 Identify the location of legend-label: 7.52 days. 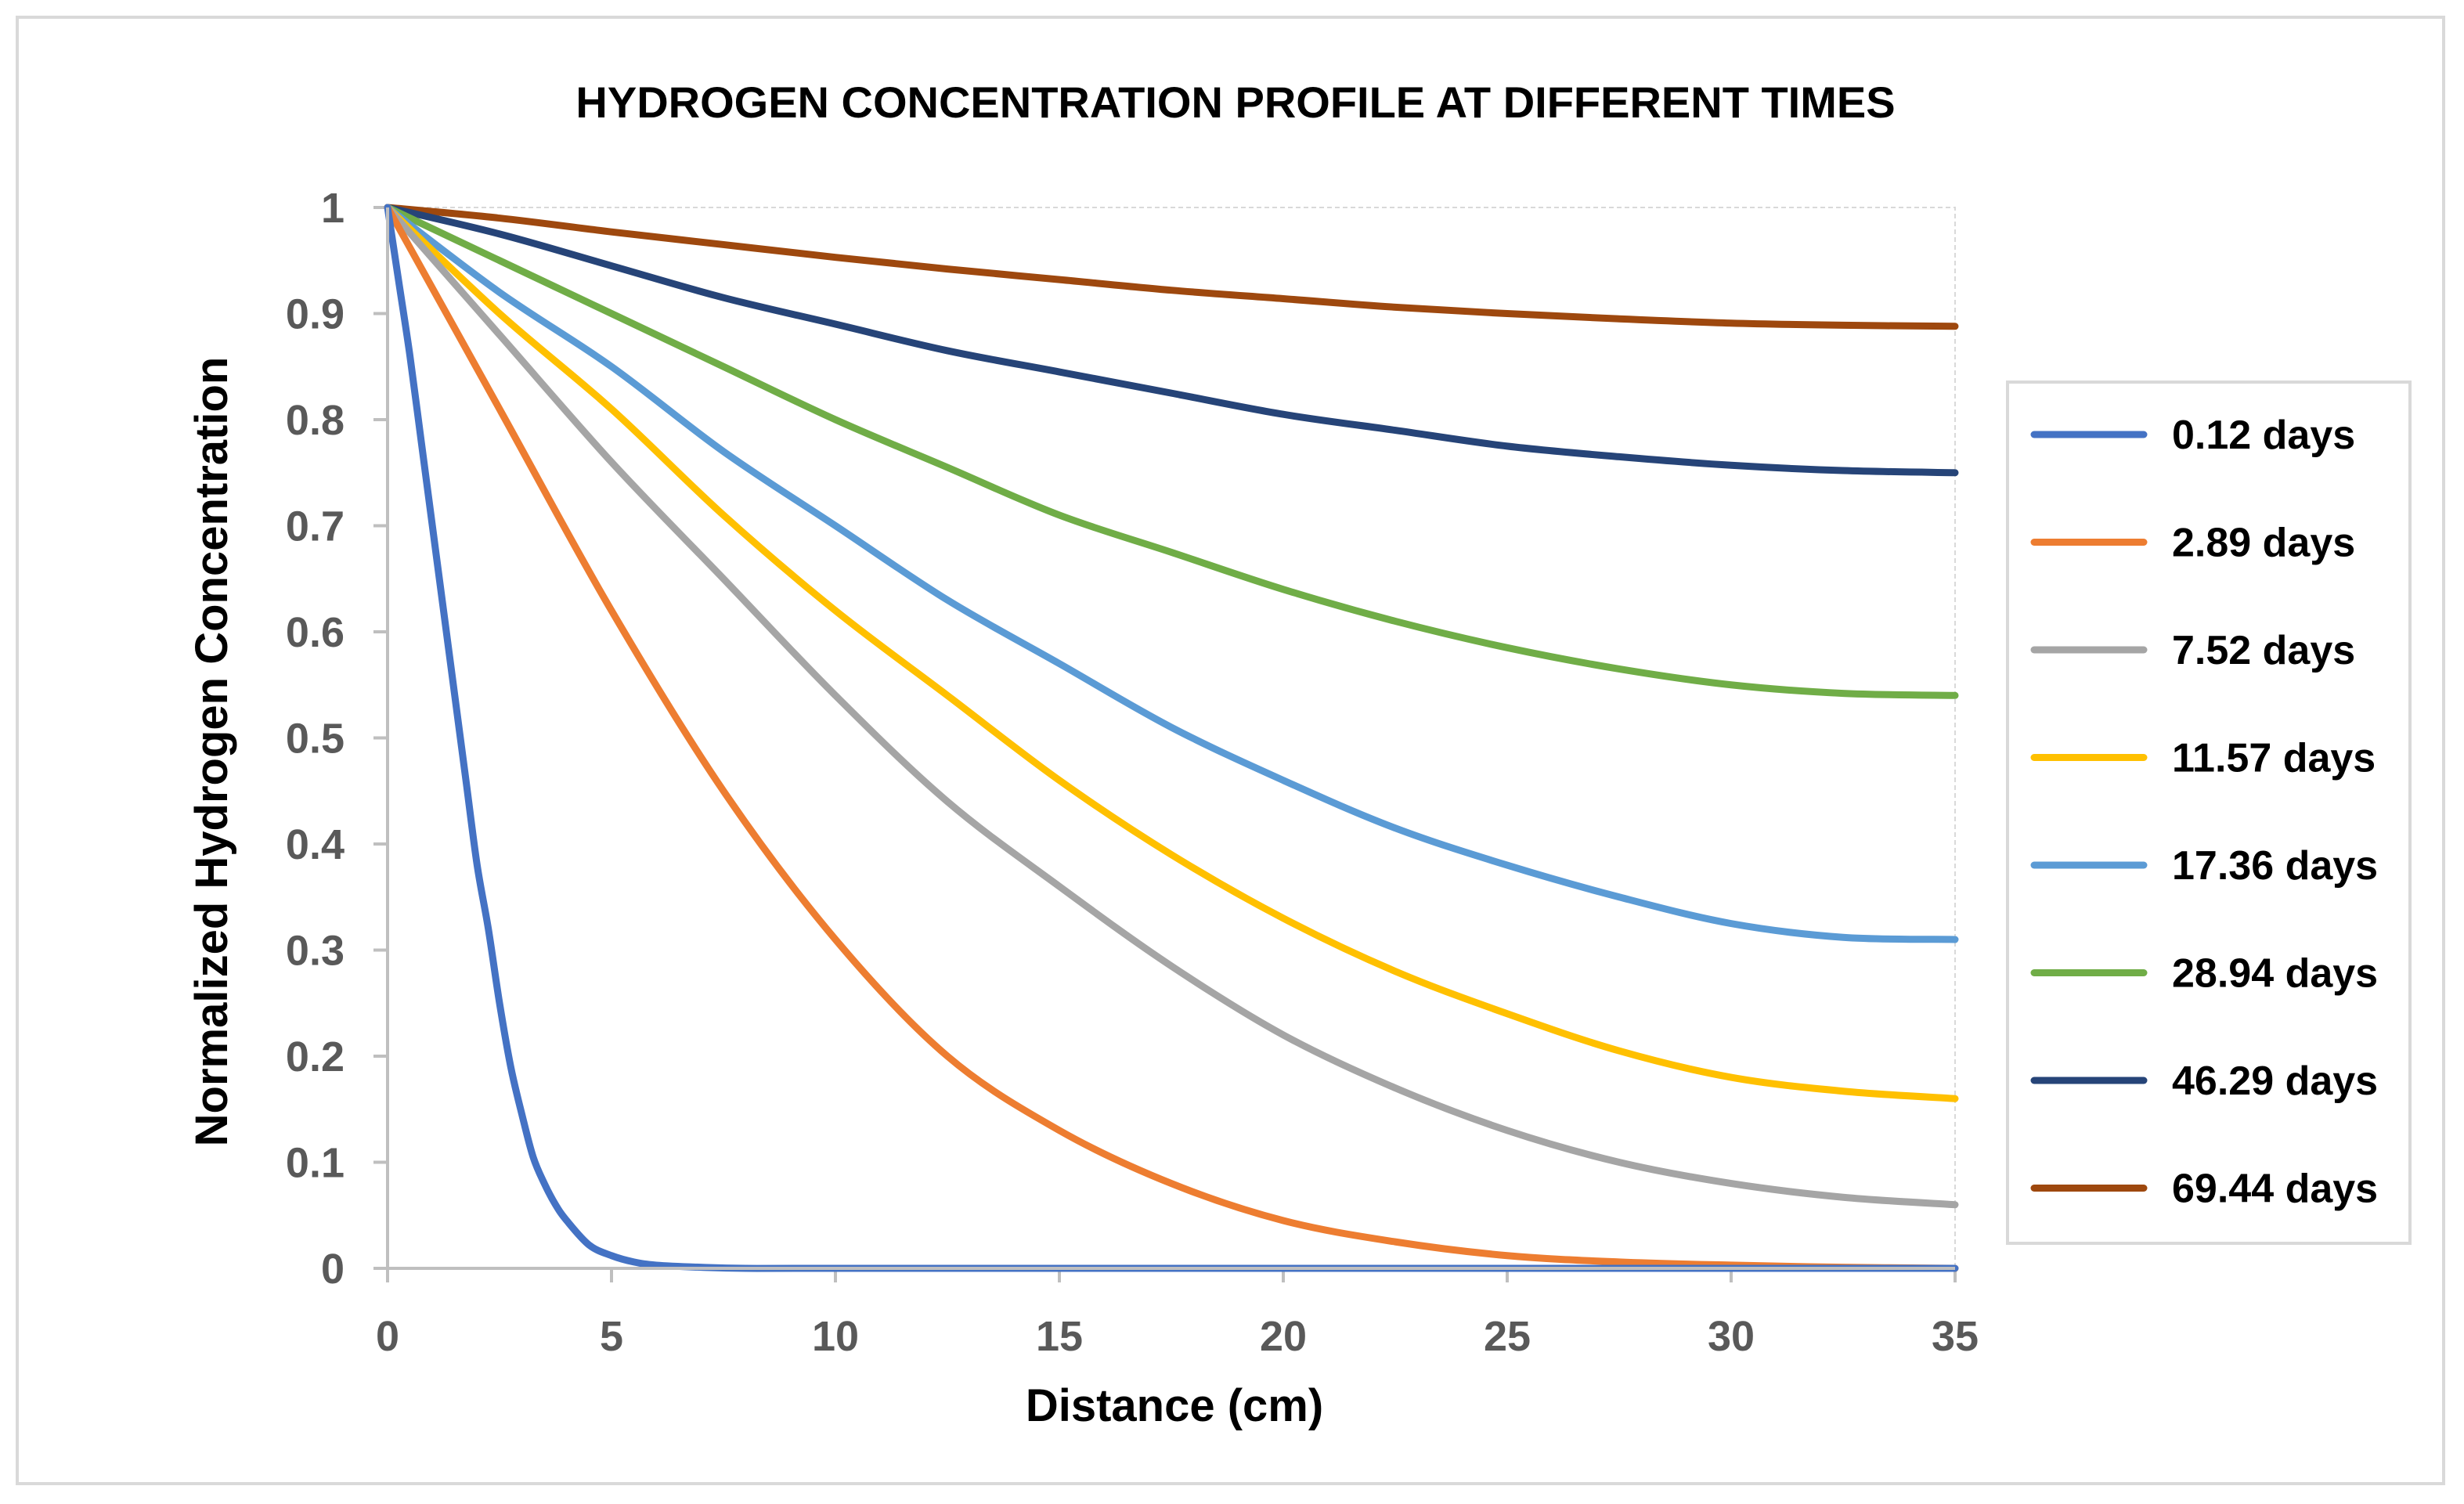
(2263, 650).